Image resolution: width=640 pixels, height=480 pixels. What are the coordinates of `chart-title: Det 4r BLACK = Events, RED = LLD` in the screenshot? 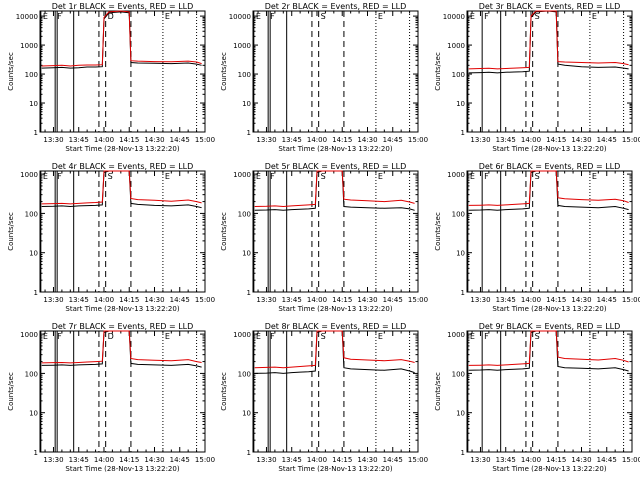 It's located at (123, 166).